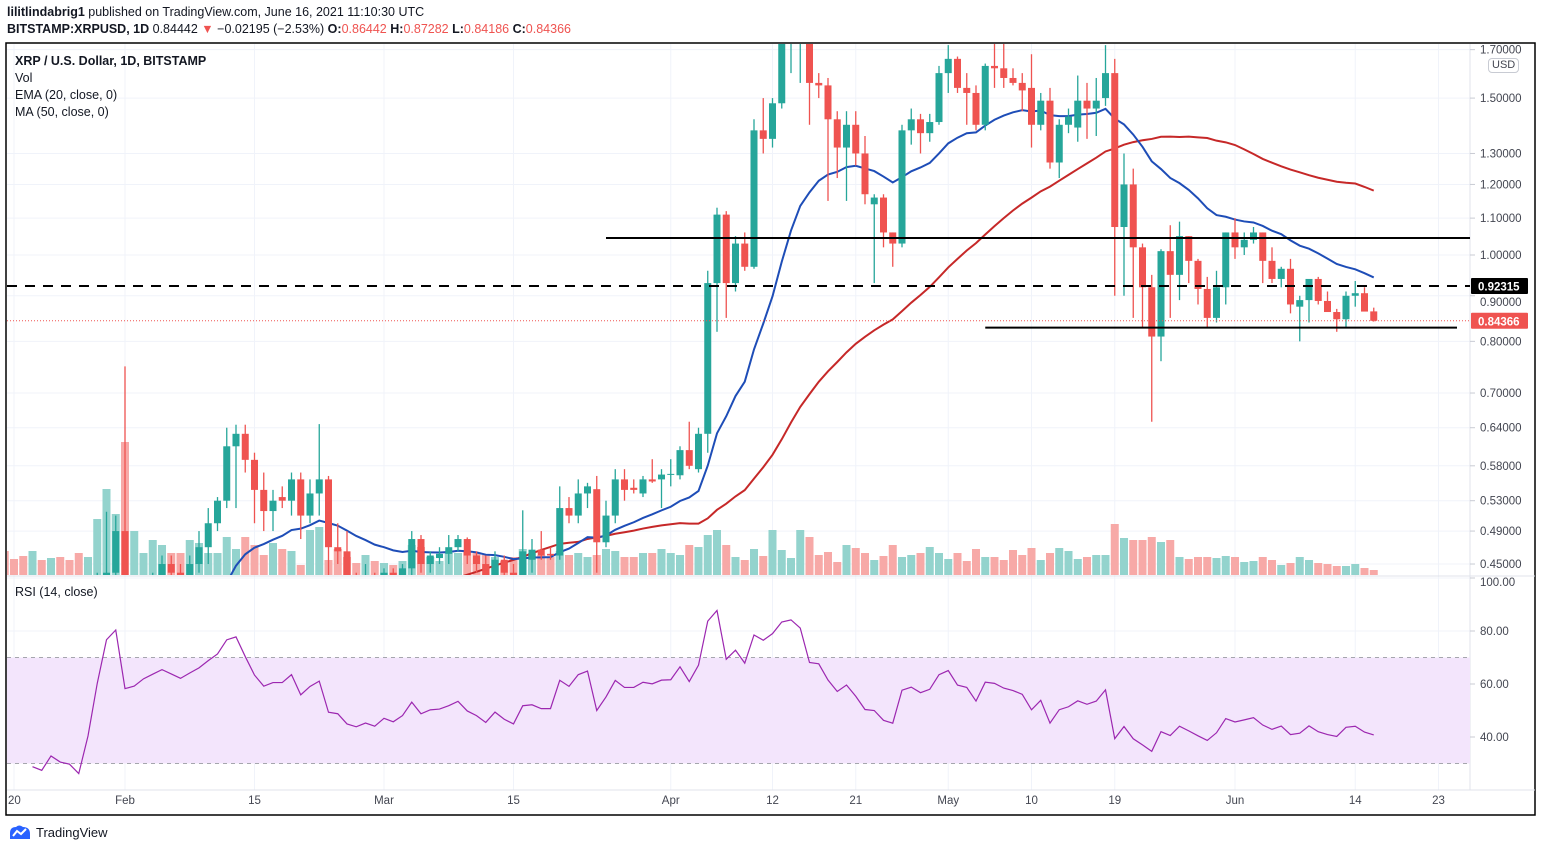  Describe the element at coordinates (46, 12) in the screenshot. I see `author: lilitlindabrig1` at that location.